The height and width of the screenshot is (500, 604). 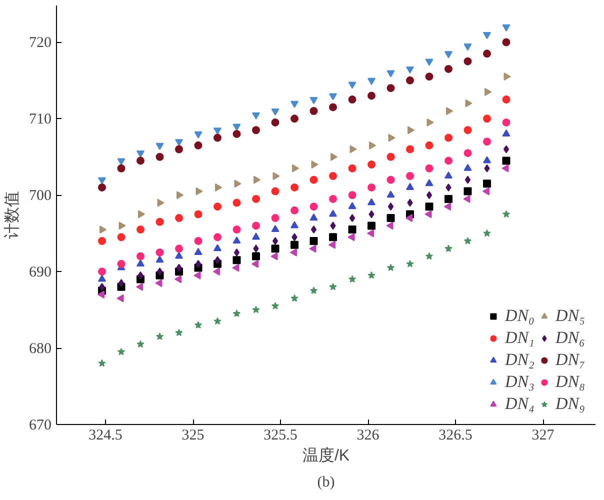 I want to click on y-tick-label: 710, so click(x=40, y=120).